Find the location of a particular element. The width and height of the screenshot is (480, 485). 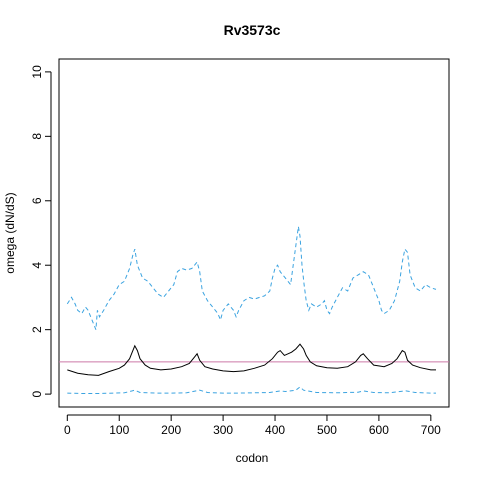

y-tick-label: 2 is located at coordinates (37, 329).